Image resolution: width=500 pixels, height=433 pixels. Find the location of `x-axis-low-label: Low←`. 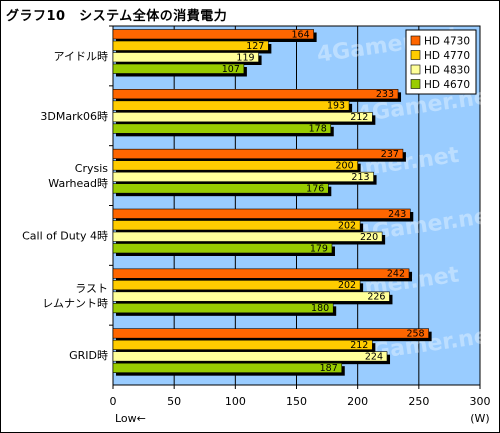

x-axis-low-label: Low← is located at coordinates (130, 418).